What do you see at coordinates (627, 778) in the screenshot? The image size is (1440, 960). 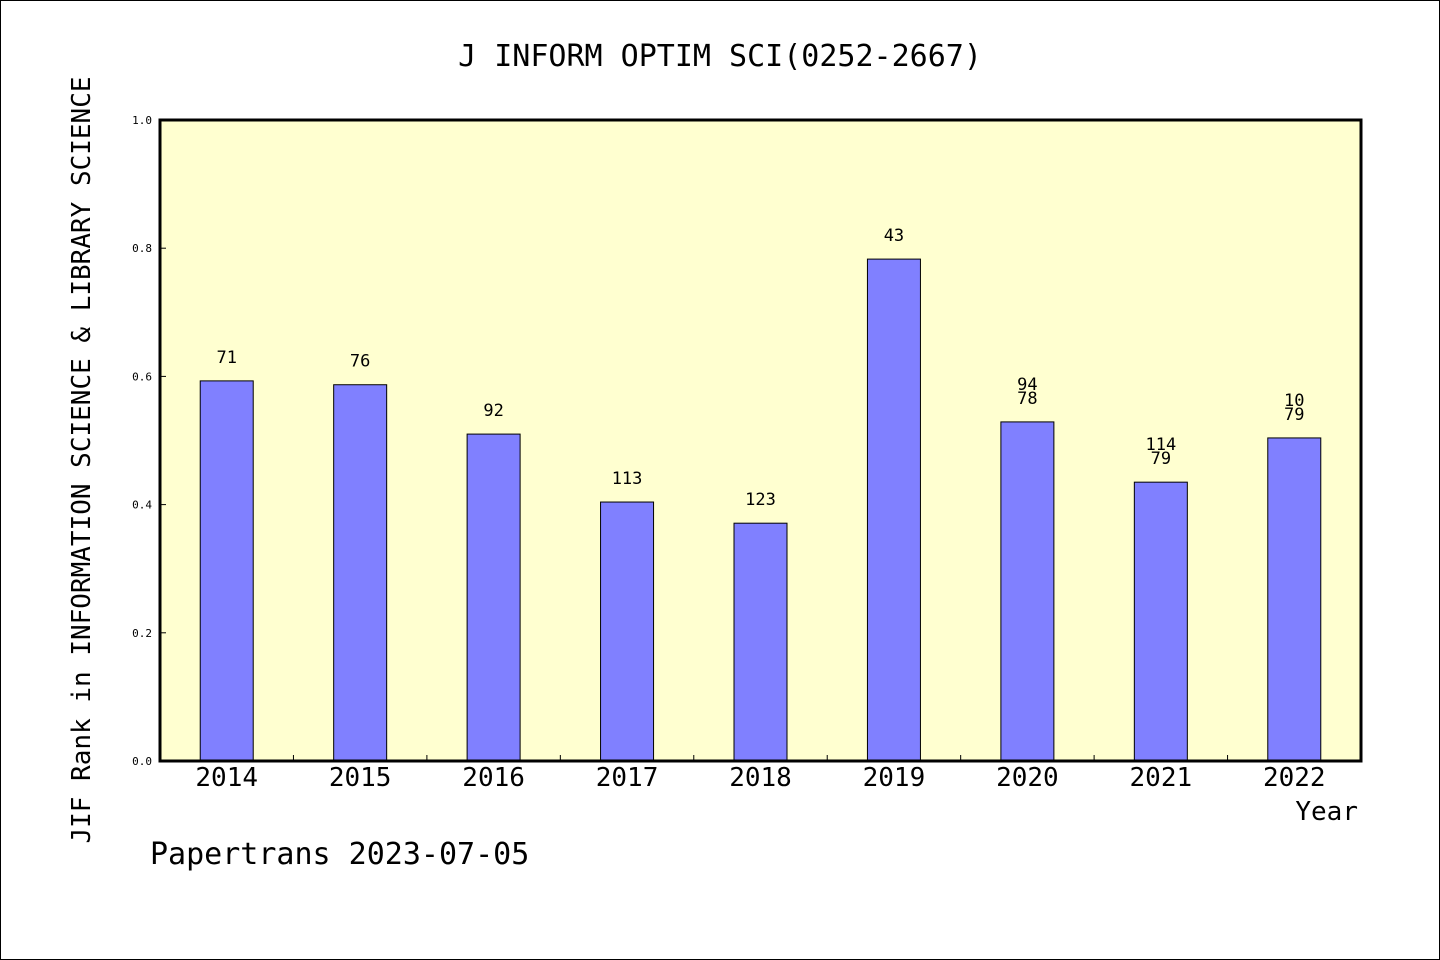 I see `x-tick-label: 2017` at bounding box center [627, 778].